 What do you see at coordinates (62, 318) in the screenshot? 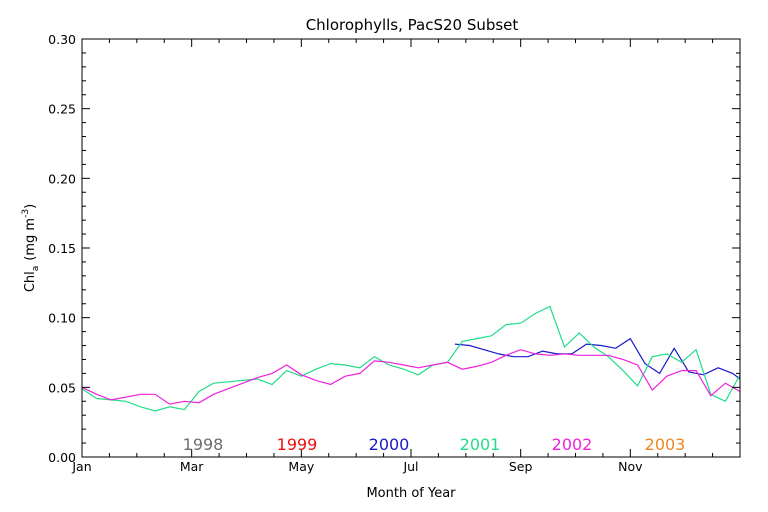
I see `y-tick-label: 0.10` at bounding box center [62, 318].